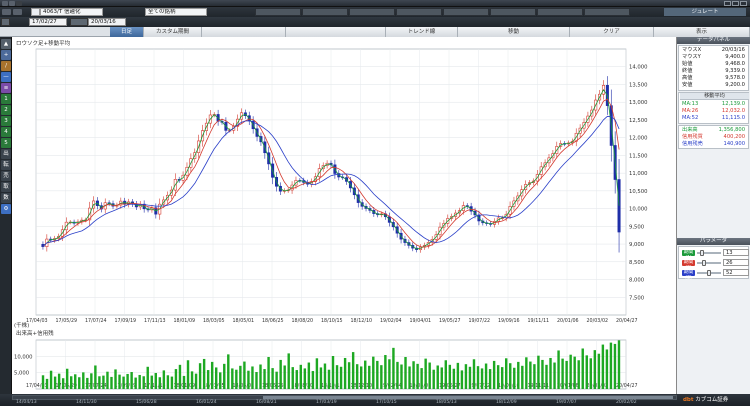  What do you see at coordinates (736, 252) in the screenshot?
I see `param-value-input: 13` at bounding box center [736, 252].